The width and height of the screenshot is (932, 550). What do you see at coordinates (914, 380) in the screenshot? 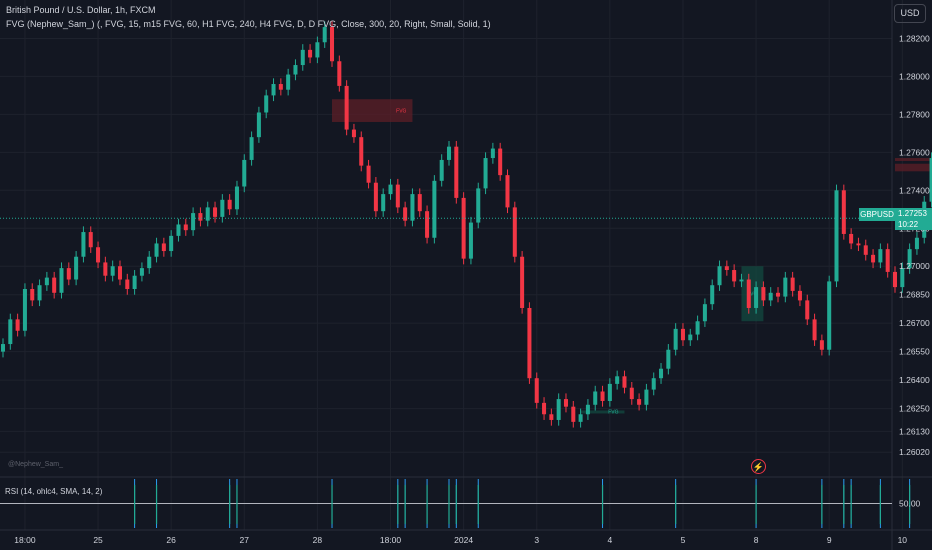
I see `price-tick-label: 1.26400` at bounding box center [914, 380].